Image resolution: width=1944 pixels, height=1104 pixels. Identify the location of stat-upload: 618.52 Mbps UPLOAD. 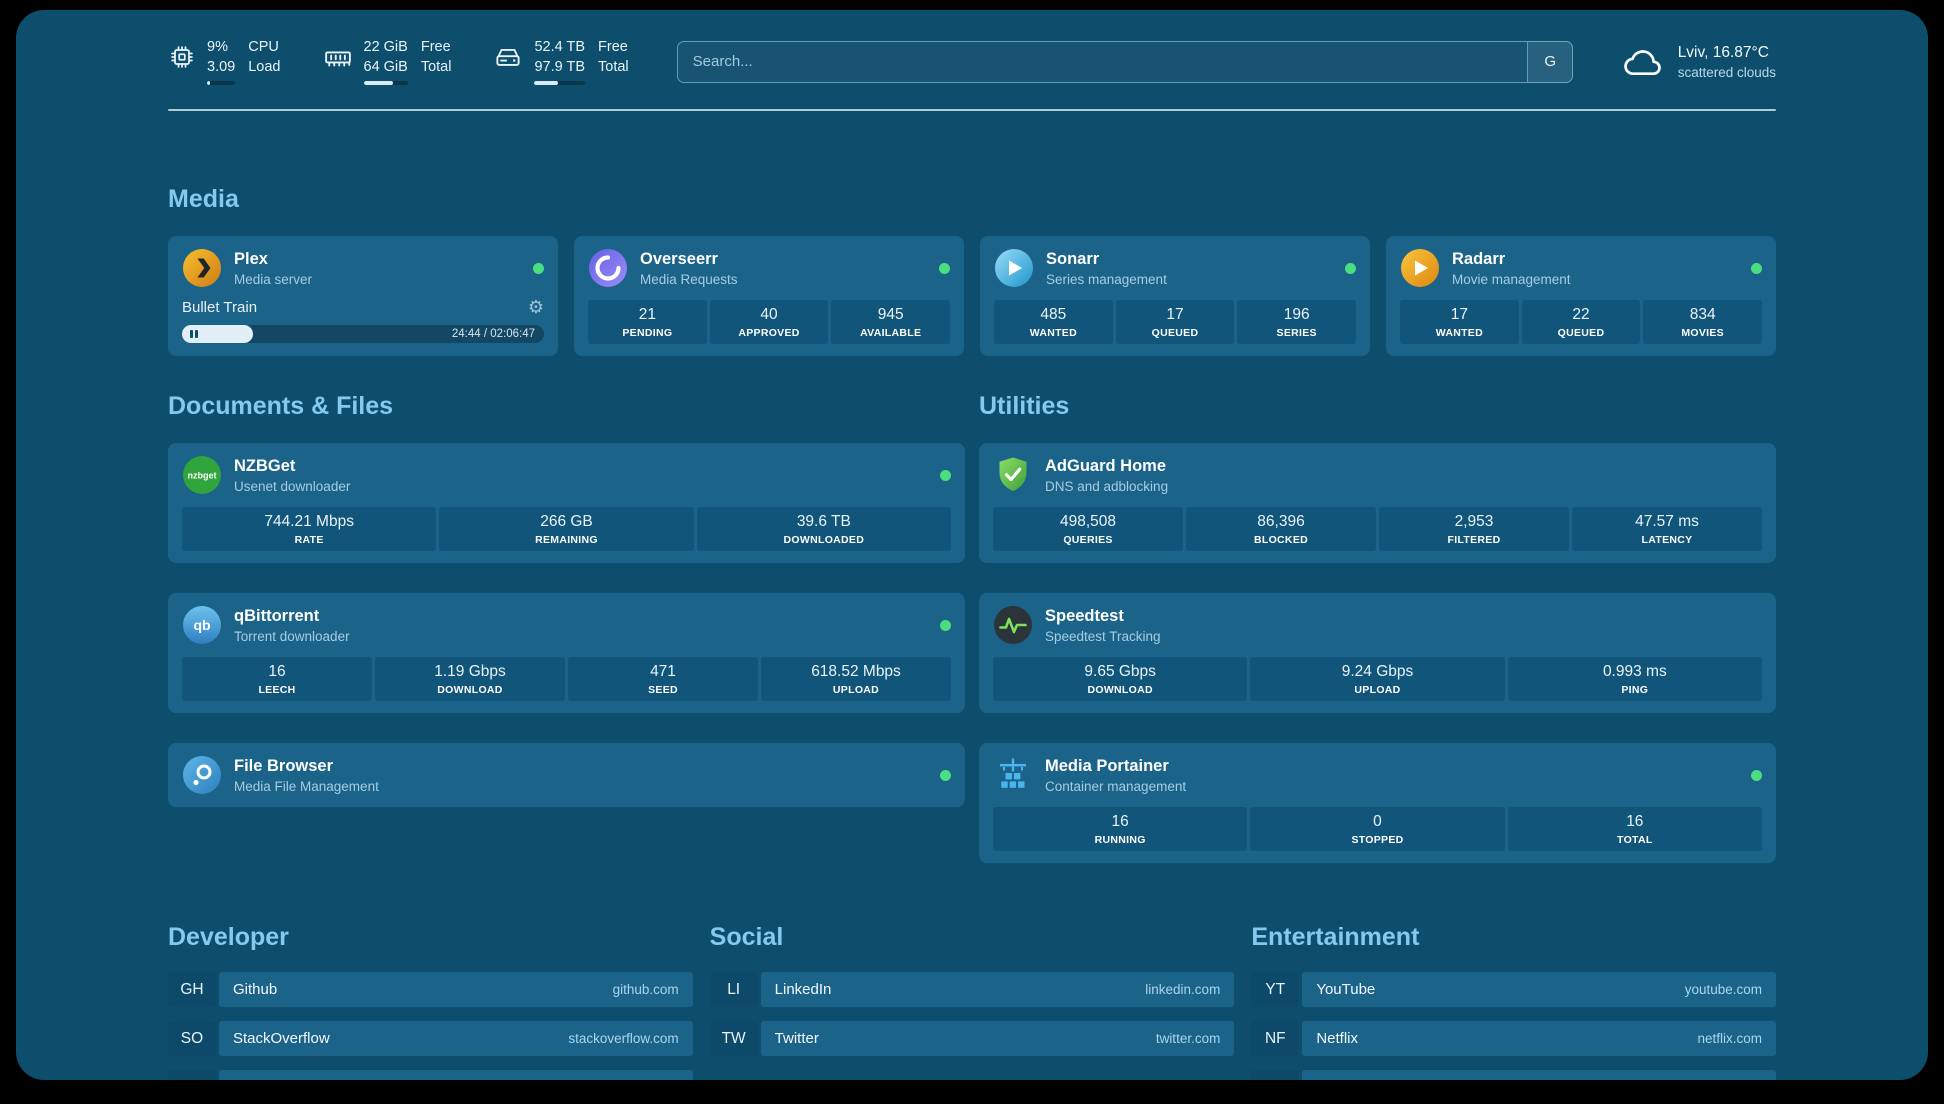
(856, 679).